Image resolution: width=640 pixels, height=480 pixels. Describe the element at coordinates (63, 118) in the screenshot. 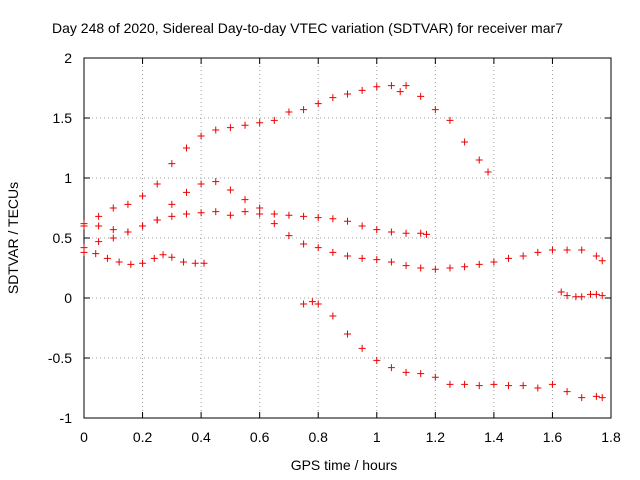

I see `y-tick-label: 1.5` at that location.